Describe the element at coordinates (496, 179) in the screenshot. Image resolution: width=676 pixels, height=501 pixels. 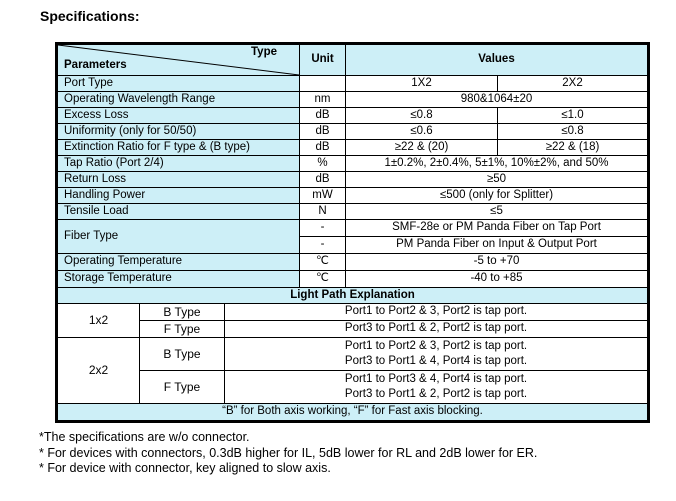
I see `row-value: ≥50` at that location.